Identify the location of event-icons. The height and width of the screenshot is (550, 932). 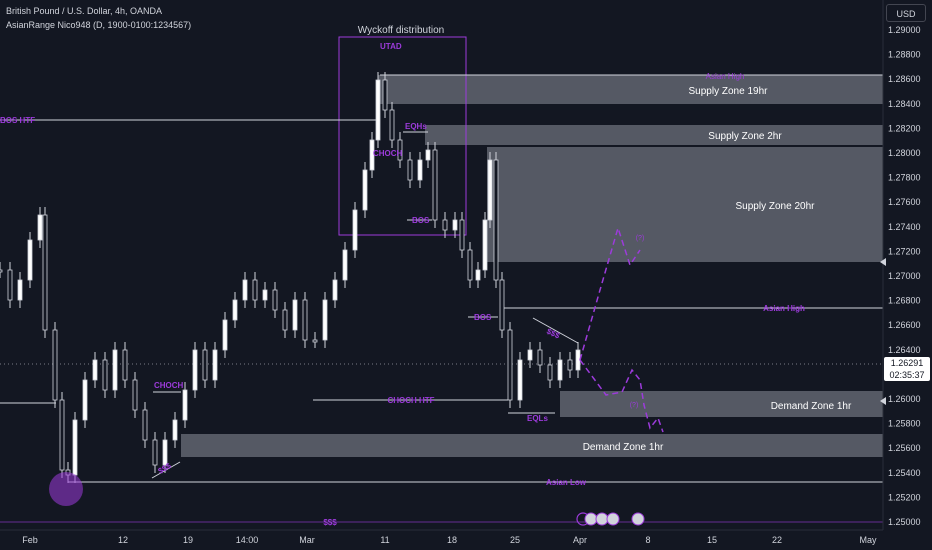
(610, 519).